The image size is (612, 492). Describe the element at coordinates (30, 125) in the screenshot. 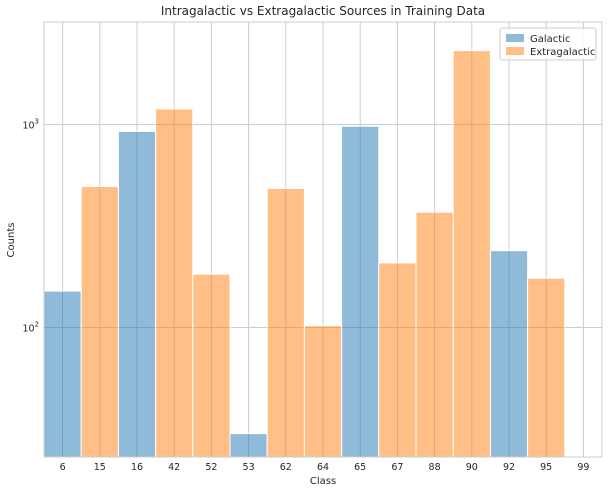

I see `y-tick-label: 10³` at that location.